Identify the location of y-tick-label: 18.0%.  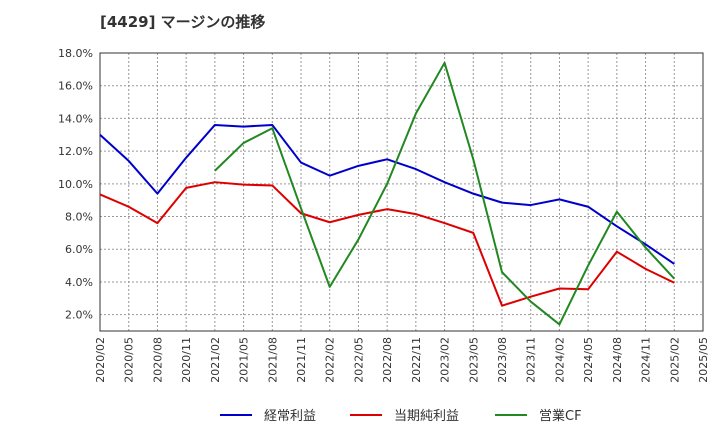
(75, 53).